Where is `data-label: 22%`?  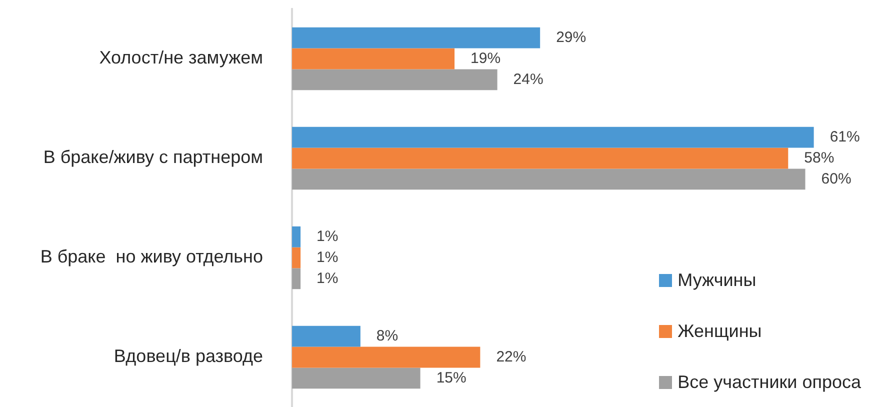 data-label: 22% is located at coordinates (511, 357).